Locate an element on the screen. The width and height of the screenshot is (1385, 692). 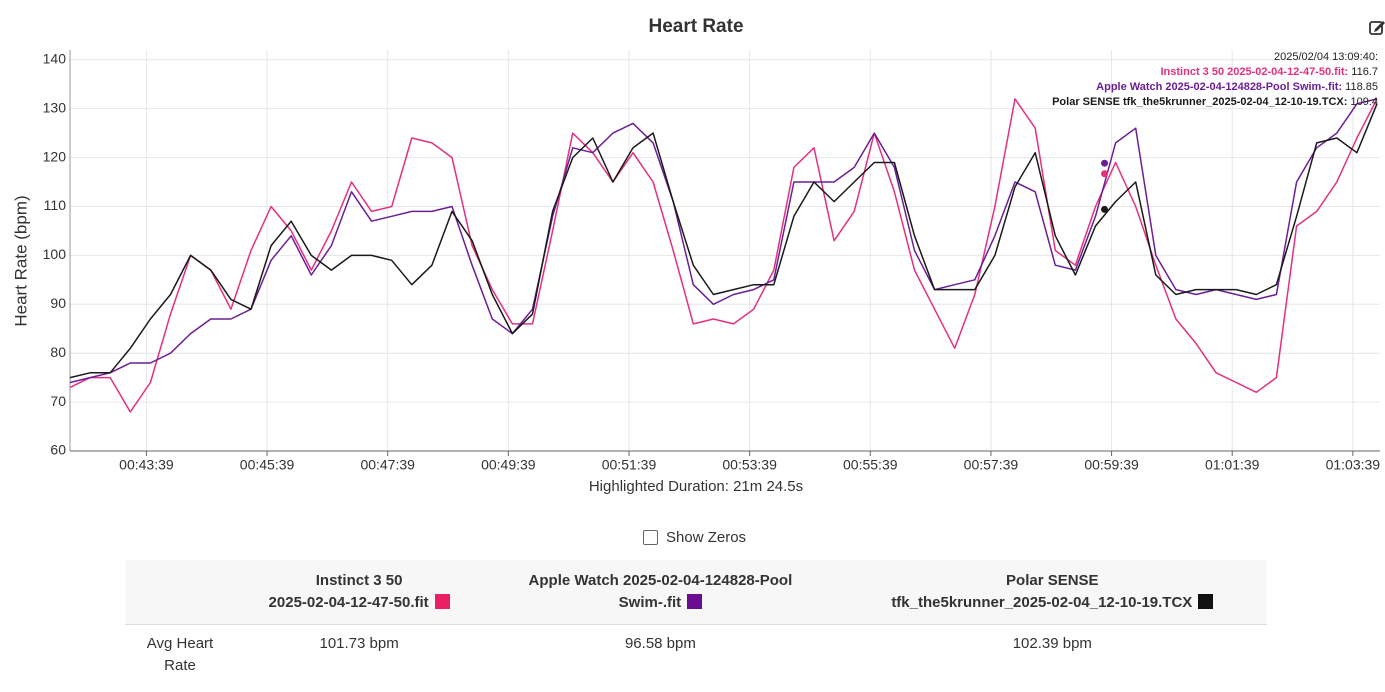
x-tick-label: 01:03:39 is located at coordinates (1353, 465).